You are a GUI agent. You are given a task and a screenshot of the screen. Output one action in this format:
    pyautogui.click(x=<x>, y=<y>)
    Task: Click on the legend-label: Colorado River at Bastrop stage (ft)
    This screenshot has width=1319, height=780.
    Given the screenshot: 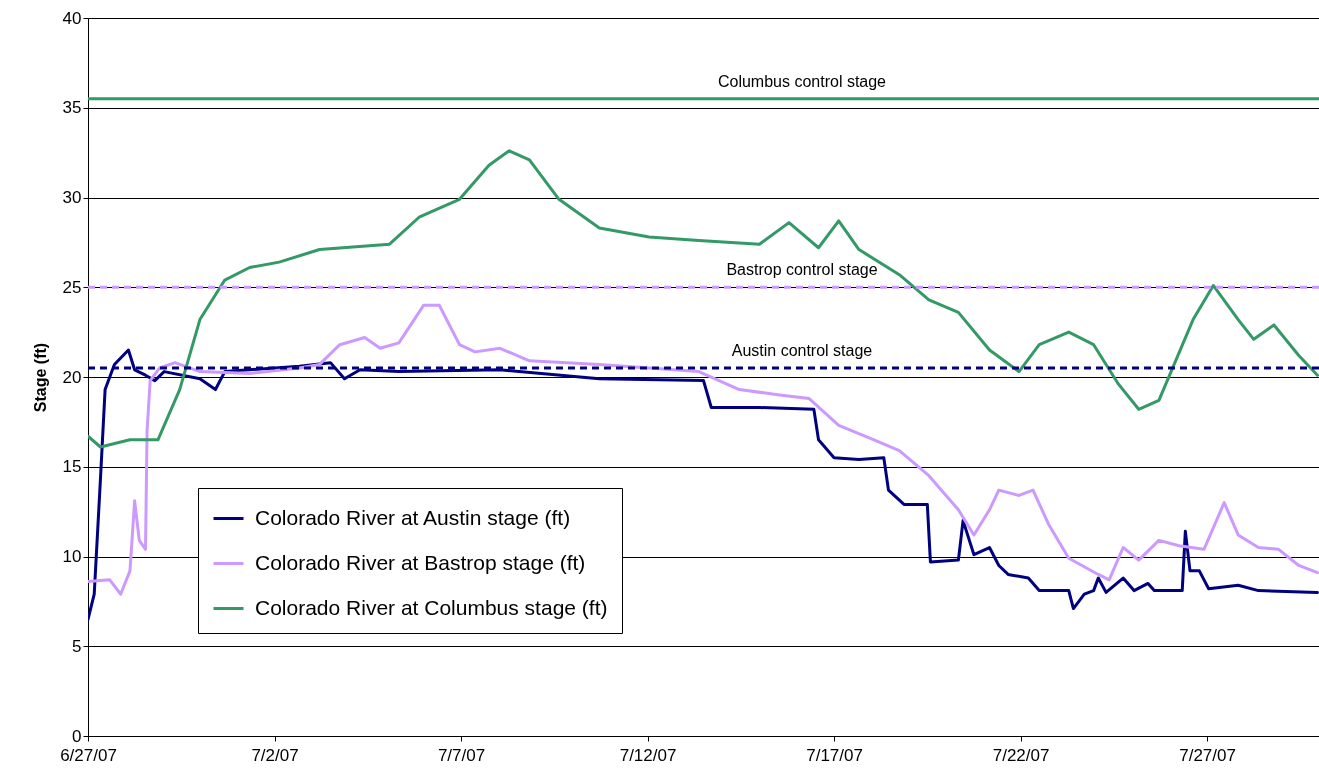 What is the action you would take?
    pyautogui.click(x=420, y=562)
    